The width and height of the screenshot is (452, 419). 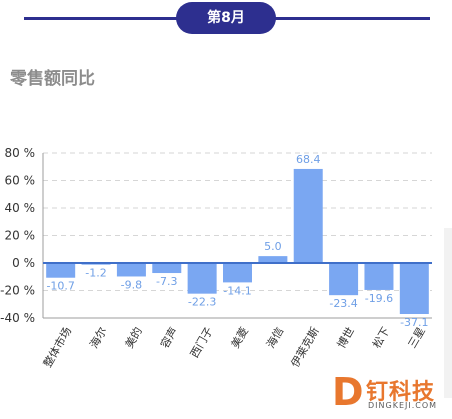 What do you see at coordinates (20, 236) in the screenshot?
I see `y-tick-label: 20 %` at bounding box center [20, 236].